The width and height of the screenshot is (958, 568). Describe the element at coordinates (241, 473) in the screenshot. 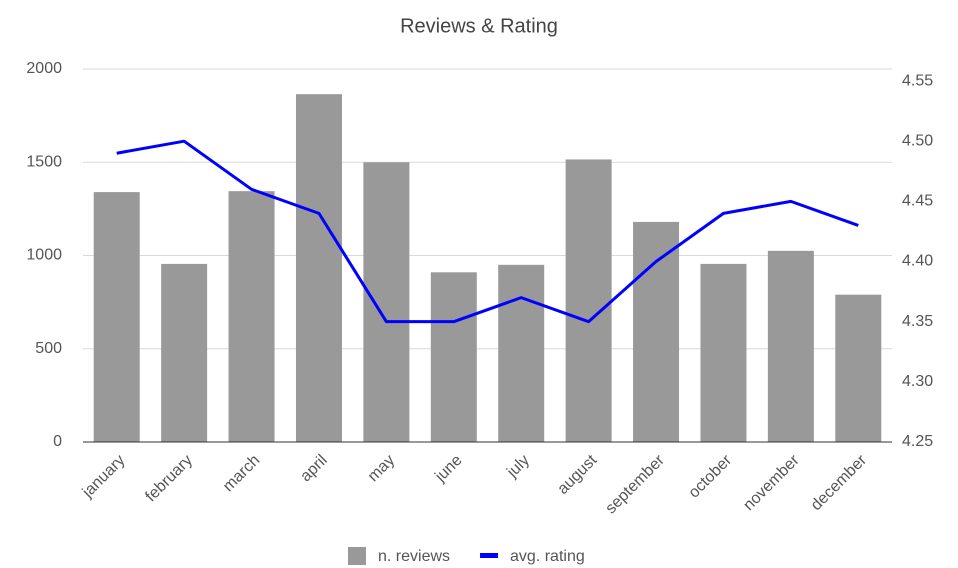

I see `x-tick-label: march` at that location.